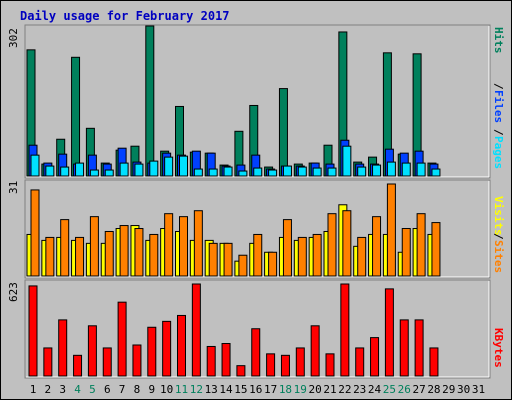  I want to click on x-tick-label-30: 30, so click(463, 389).